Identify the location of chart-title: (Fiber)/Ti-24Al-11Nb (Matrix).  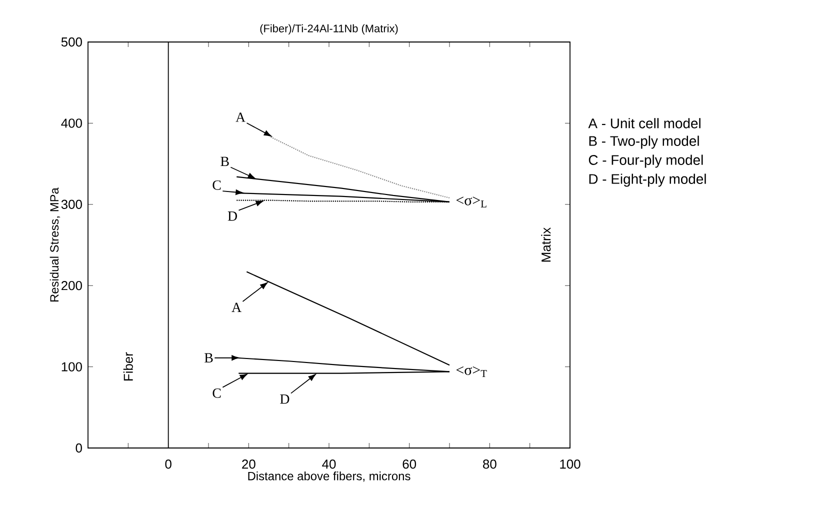
(329, 29).